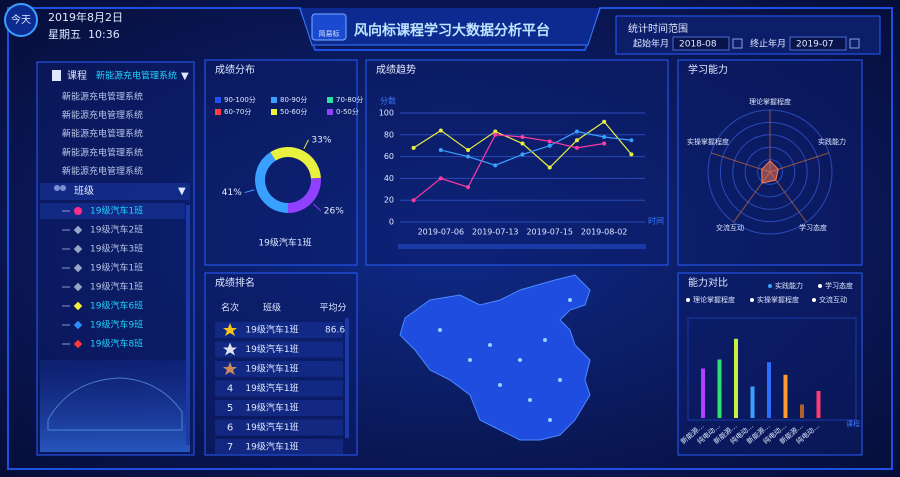  Describe the element at coordinates (230, 408) in the screenshot. I see `rank: 5` at that location.